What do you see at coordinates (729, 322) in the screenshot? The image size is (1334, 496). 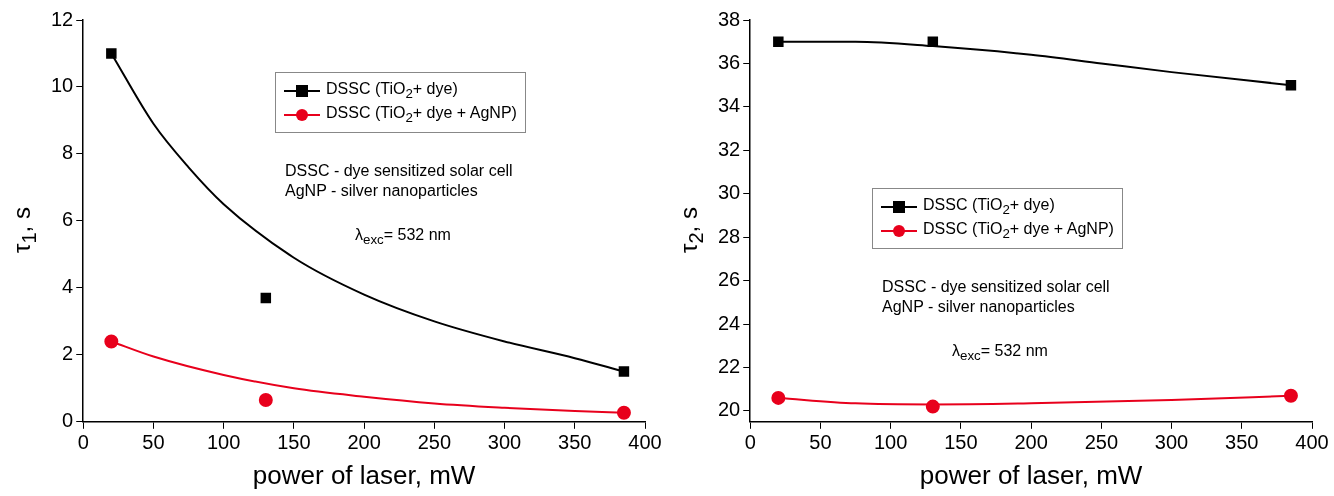 I see `y-tick-label: 24` at bounding box center [729, 322].